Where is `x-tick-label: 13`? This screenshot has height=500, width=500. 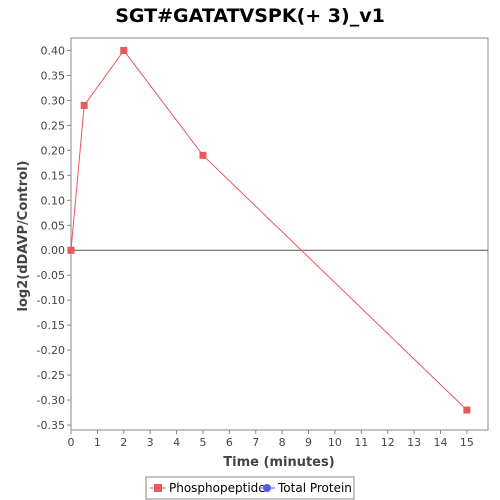
x-tick-label: 13 is located at coordinates (414, 442).